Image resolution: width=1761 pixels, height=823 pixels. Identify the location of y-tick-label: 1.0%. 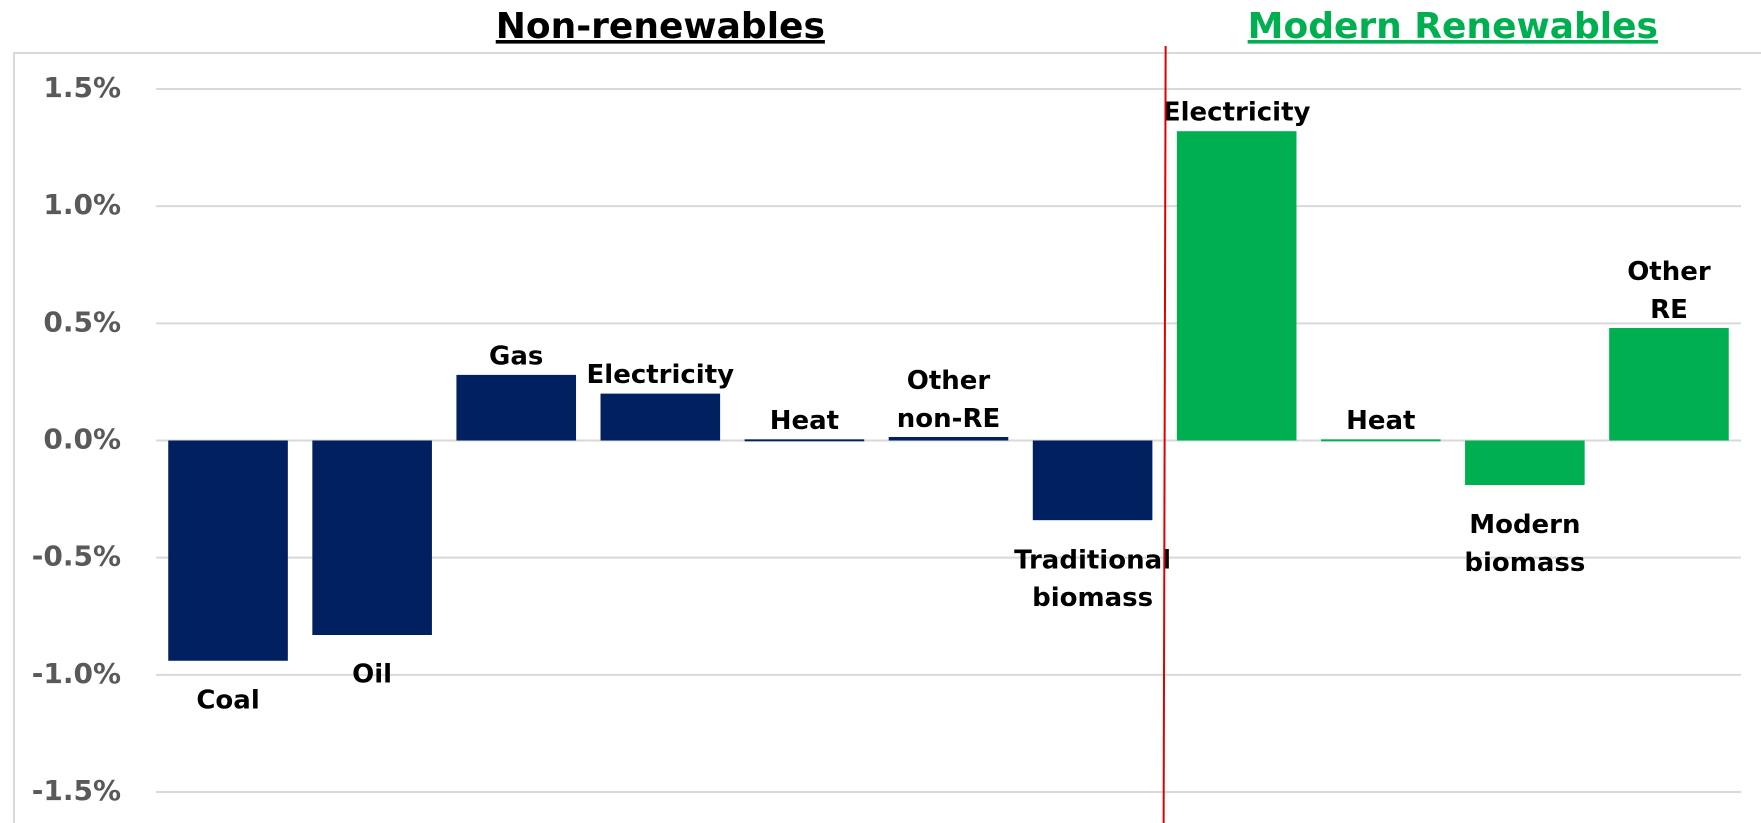
(82, 204).